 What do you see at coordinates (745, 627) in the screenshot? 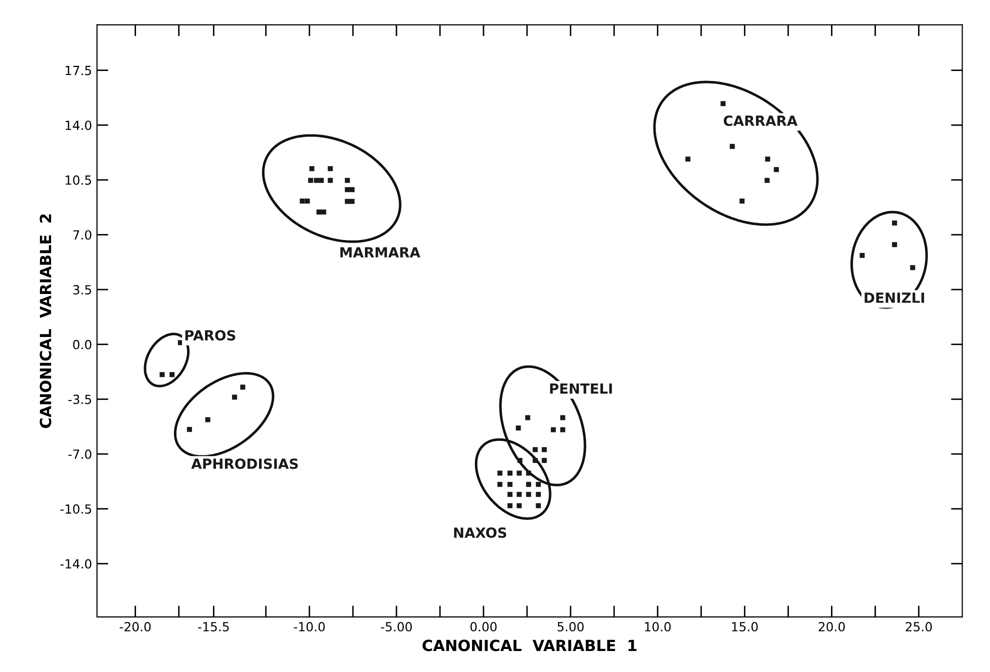
I see `x-tick-label: 15.0` at bounding box center [745, 627].